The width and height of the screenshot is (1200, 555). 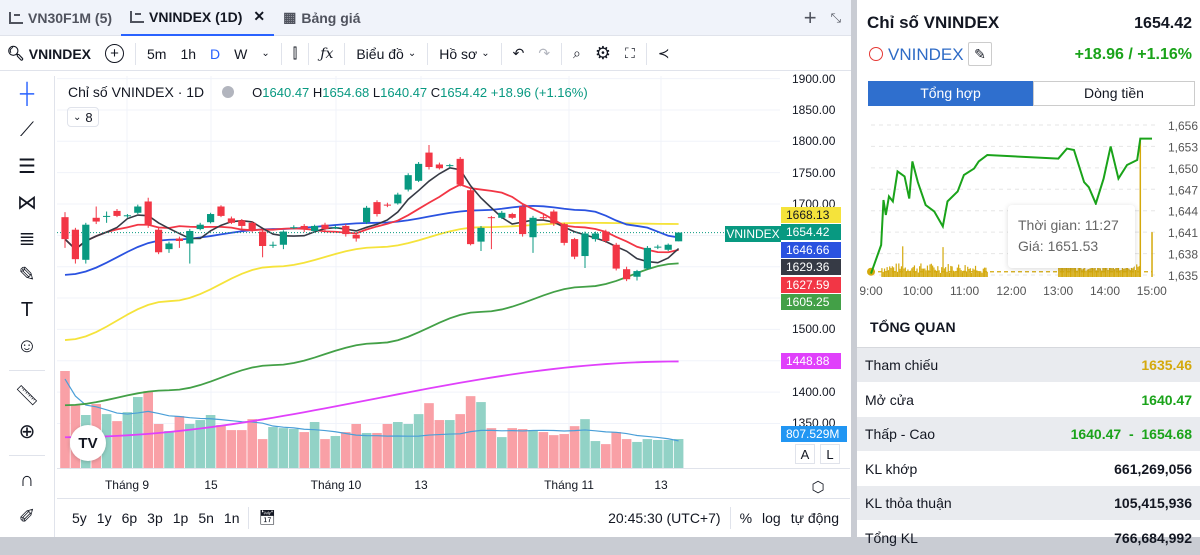 What do you see at coordinates (27, 274) in the screenshot?
I see `brush-tool: ✎` at bounding box center [27, 274].